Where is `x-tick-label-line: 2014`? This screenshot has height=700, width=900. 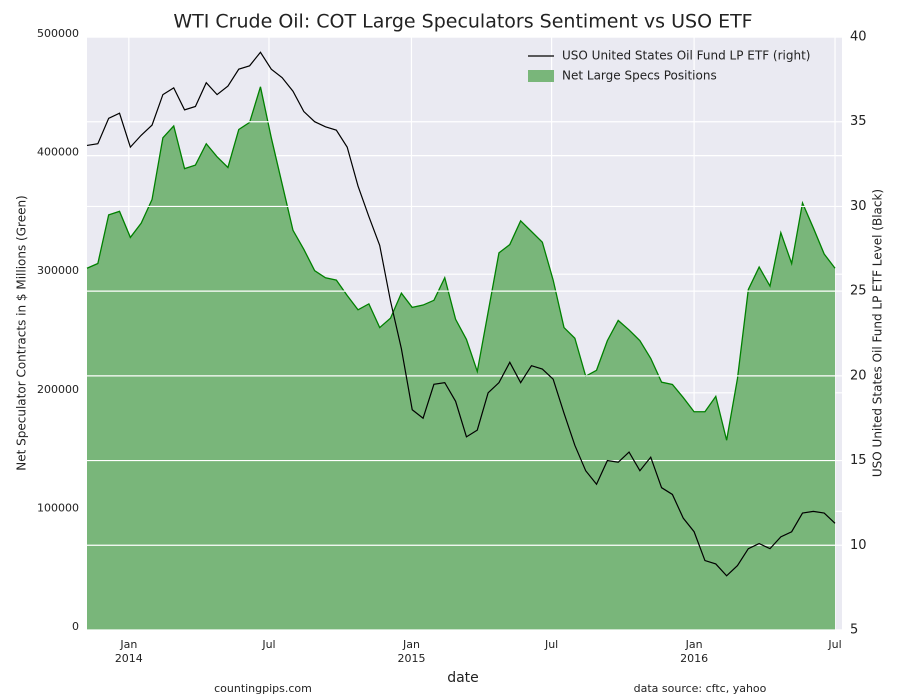 x-tick-label-line: 2014 is located at coordinates (129, 658).